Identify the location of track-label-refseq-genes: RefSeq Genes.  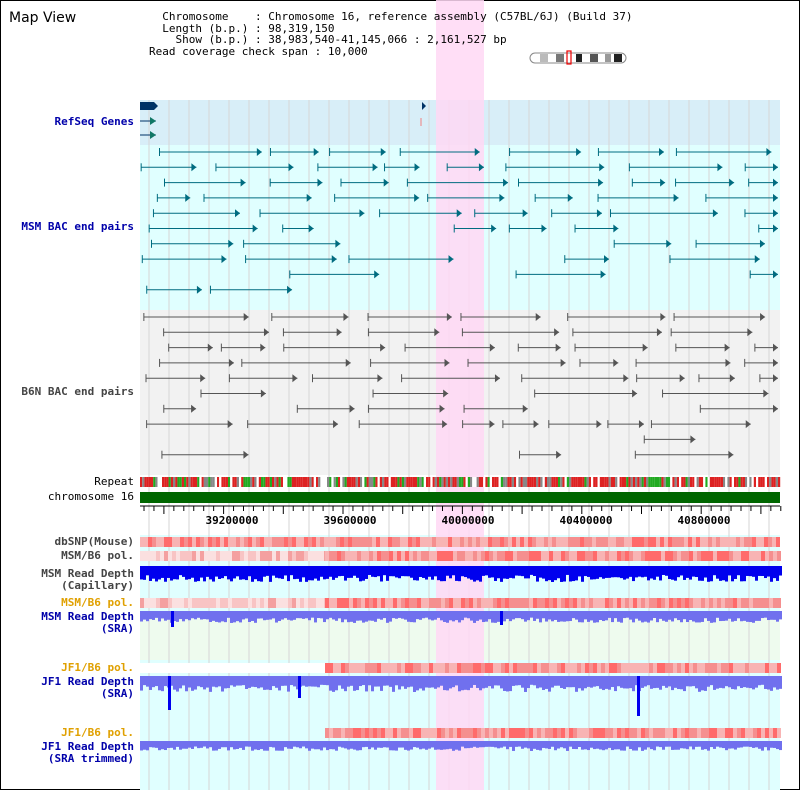
(94, 121).